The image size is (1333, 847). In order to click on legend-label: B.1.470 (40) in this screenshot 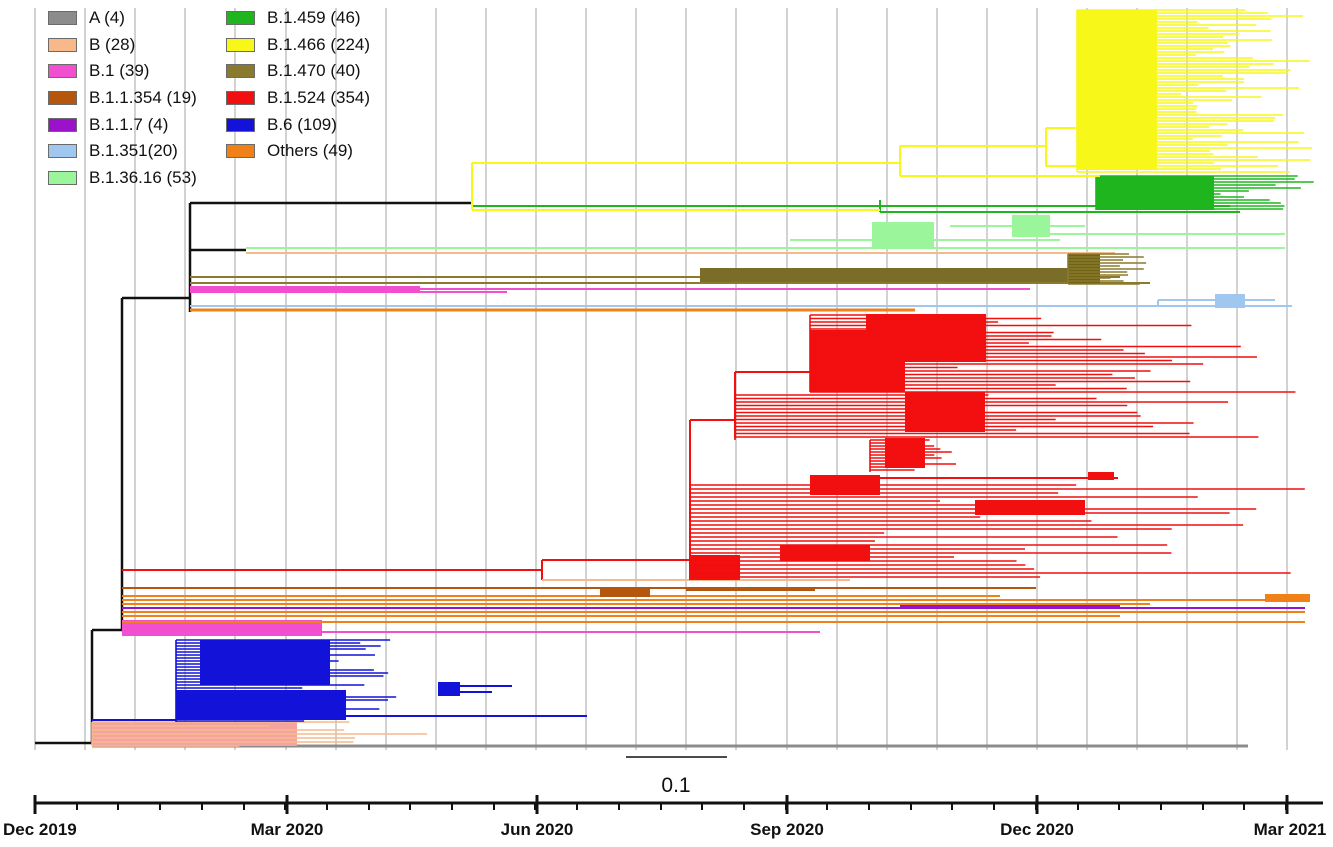, I will do `click(314, 70)`.